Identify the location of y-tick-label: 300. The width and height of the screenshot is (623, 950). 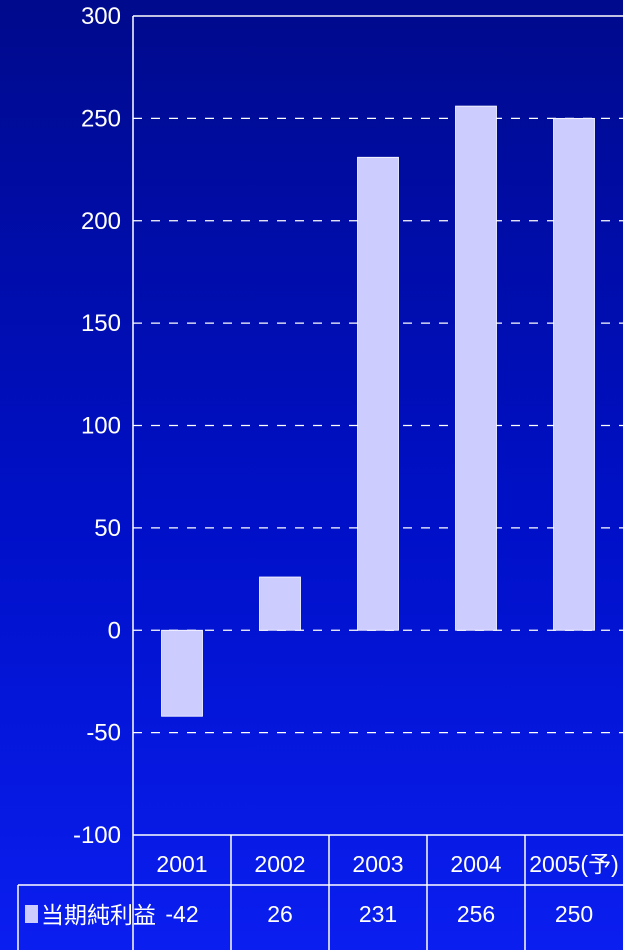
(101, 16).